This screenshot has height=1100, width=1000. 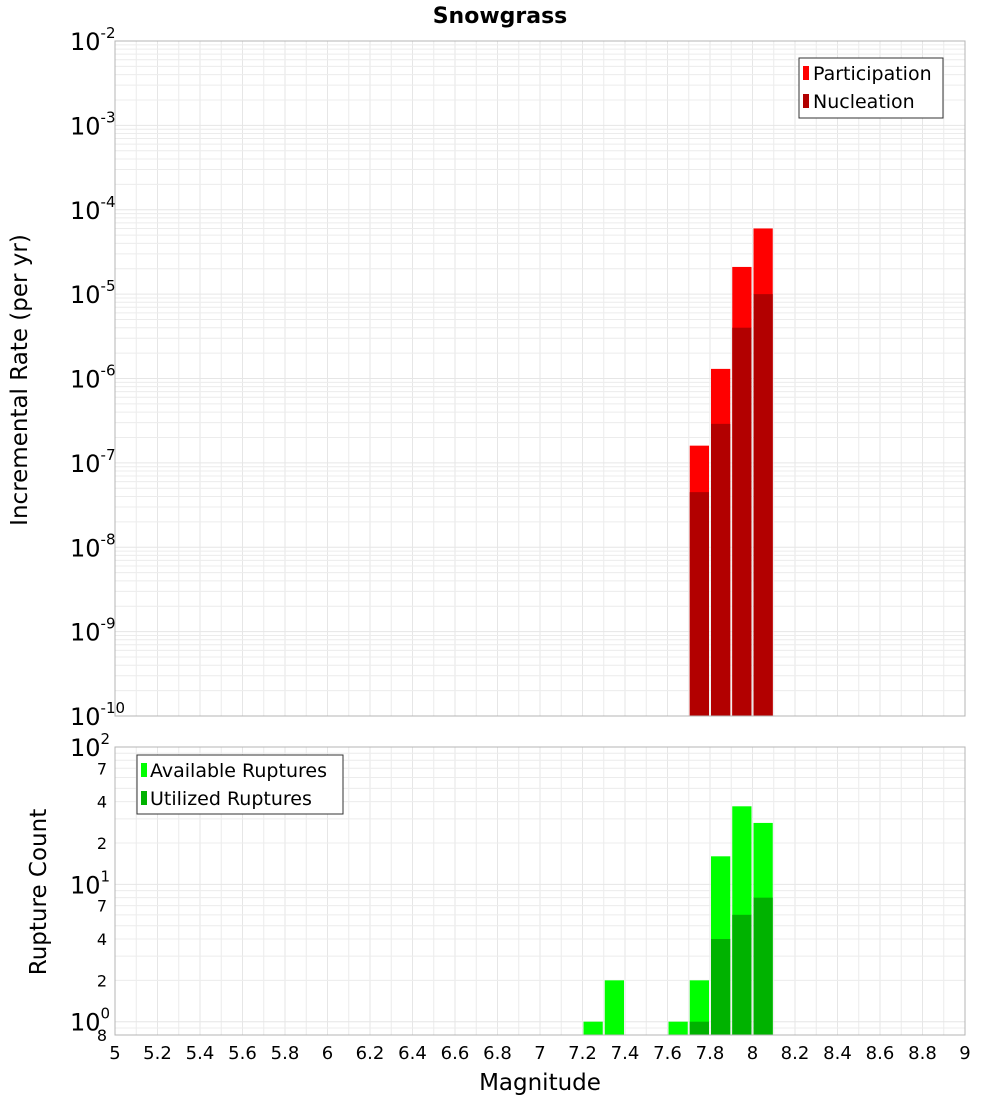 I want to click on y-tick-label: 10⁻⁷, so click(x=93, y=462).